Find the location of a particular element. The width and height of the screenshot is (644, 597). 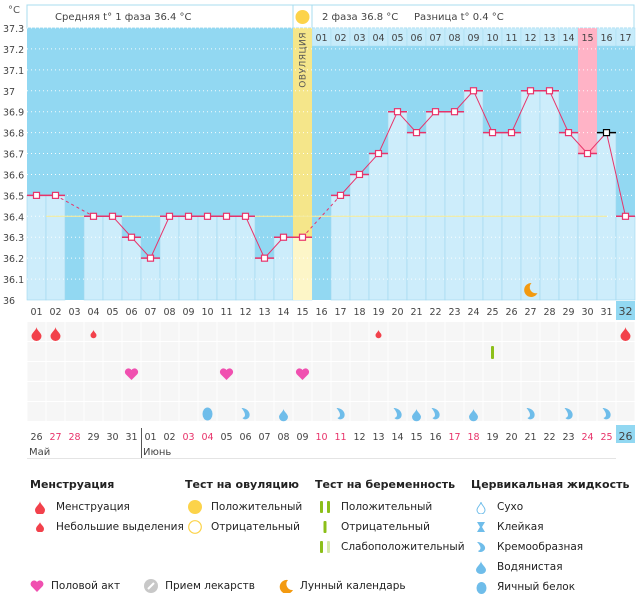

legend-title: Тест на овуляцию is located at coordinates (242, 484).